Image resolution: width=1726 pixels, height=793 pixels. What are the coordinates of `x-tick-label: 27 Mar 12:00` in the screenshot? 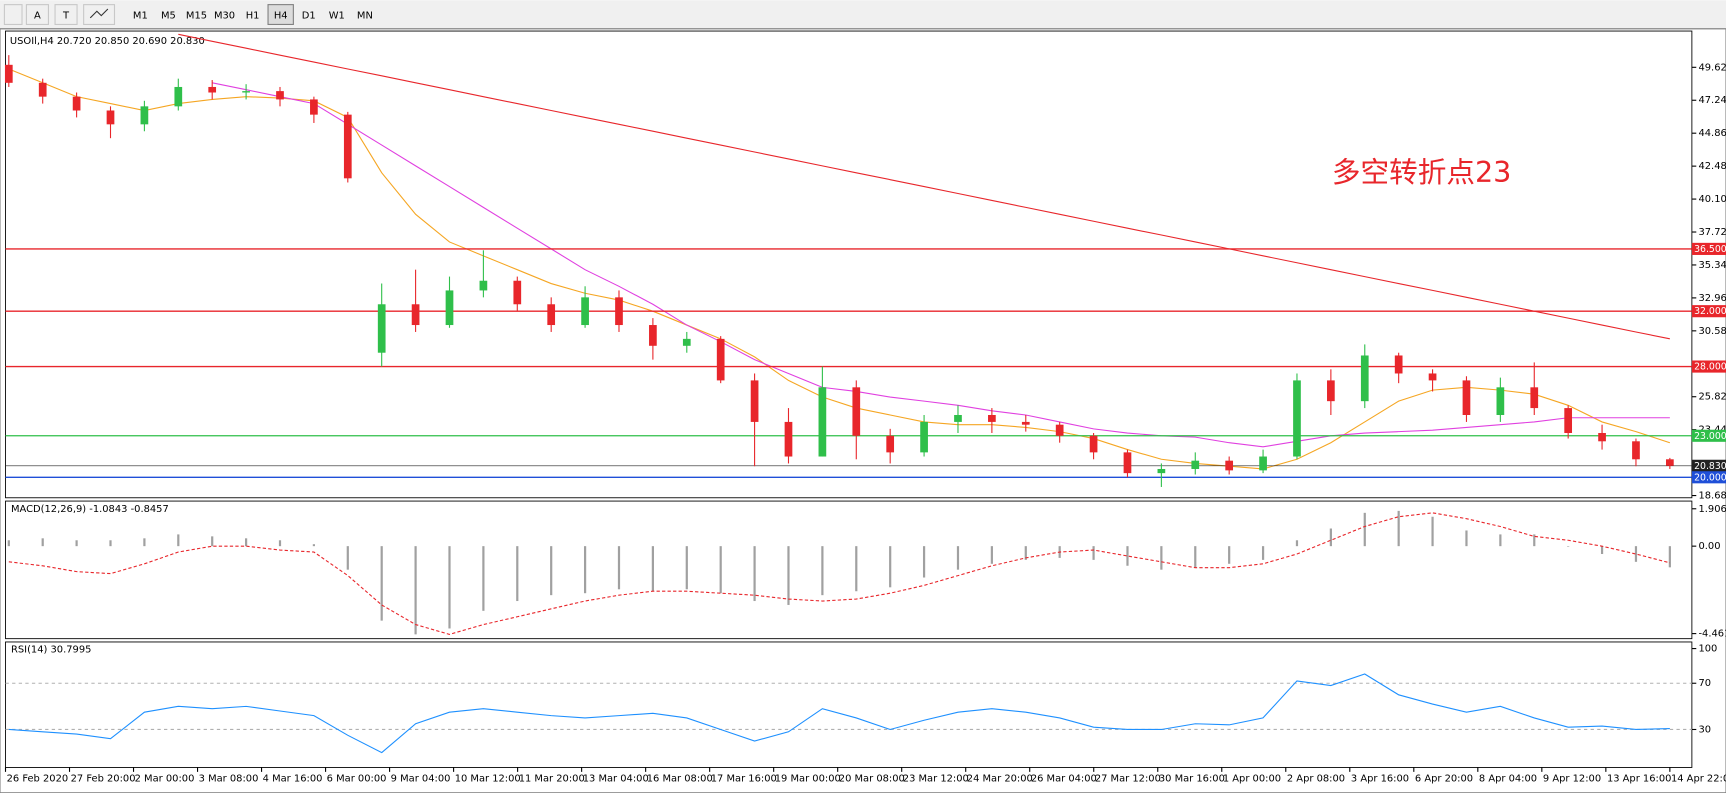 It's located at (1128, 778).